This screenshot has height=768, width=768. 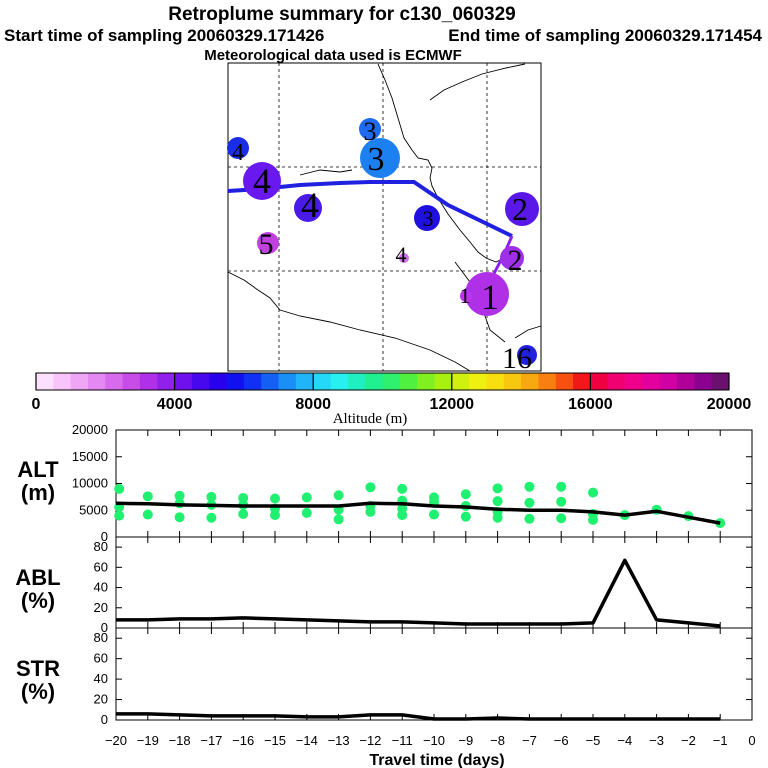 What do you see at coordinates (497, 740) in the screenshot?
I see `x-tick-label: −8` at bounding box center [497, 740].